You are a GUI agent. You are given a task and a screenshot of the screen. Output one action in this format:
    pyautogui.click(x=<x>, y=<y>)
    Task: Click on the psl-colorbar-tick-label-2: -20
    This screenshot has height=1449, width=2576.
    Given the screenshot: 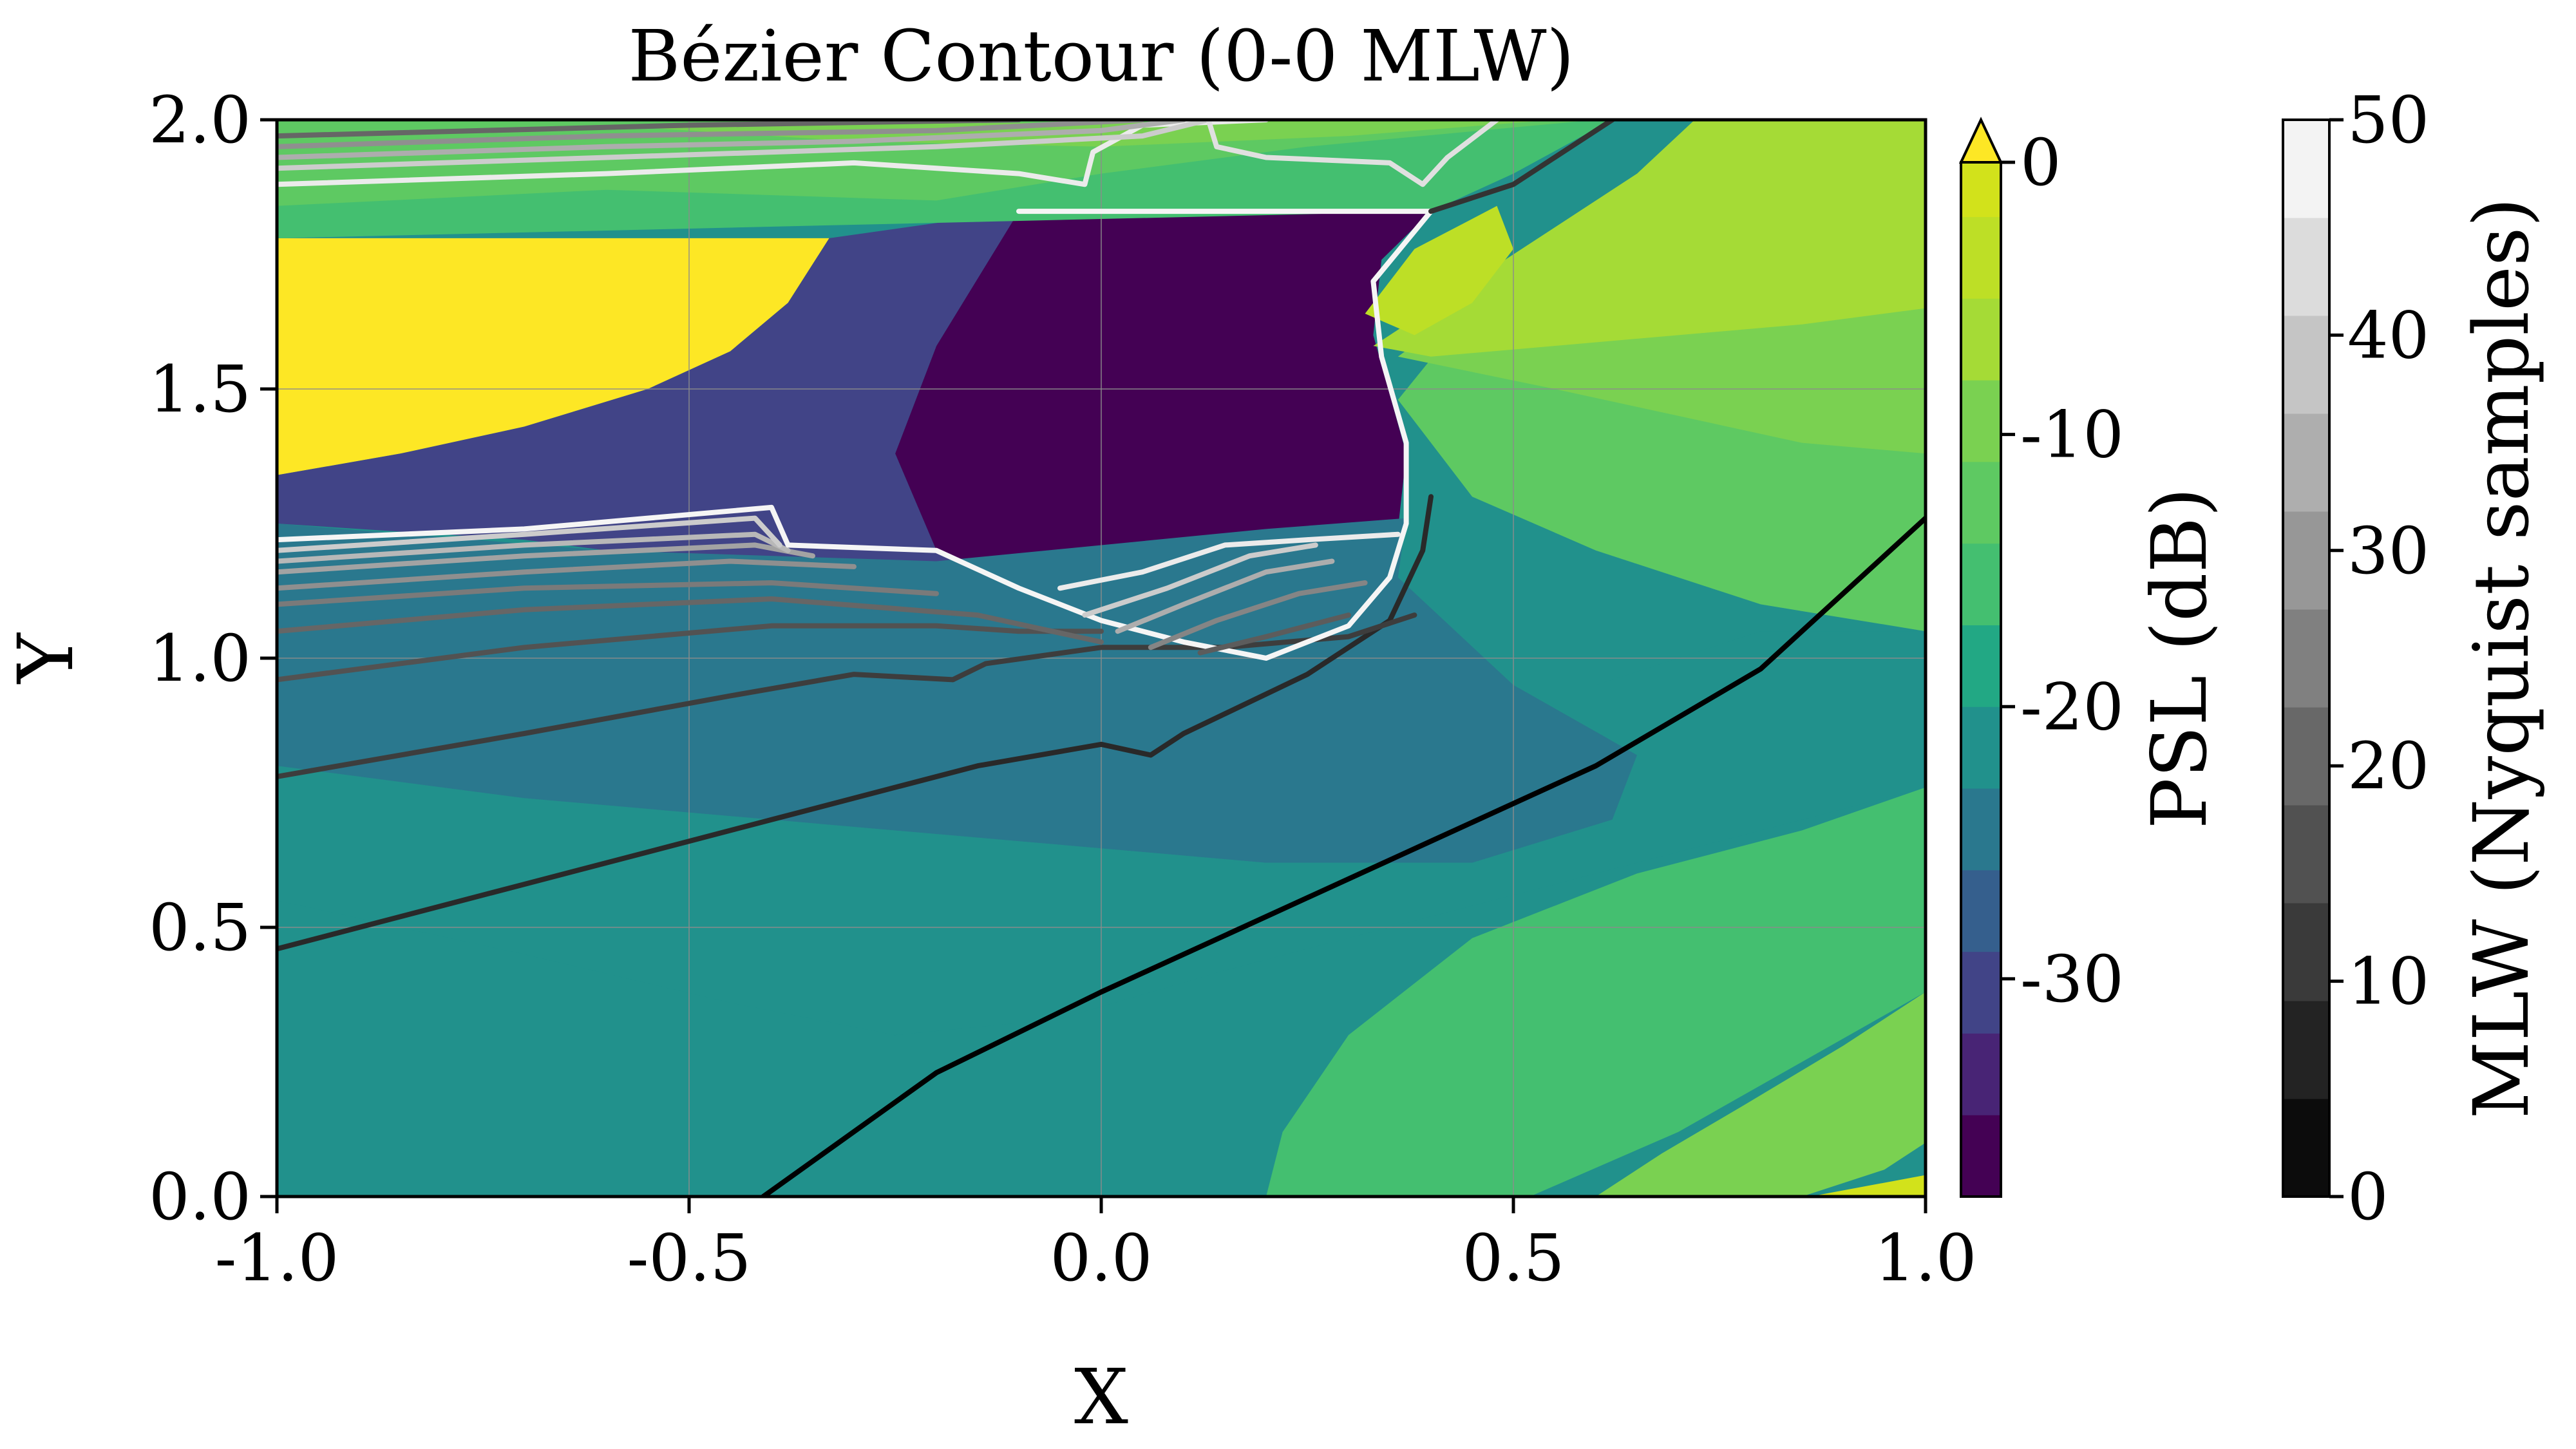 What is the action you would take?
    pyautogui.click(x=2072, y=707)
    